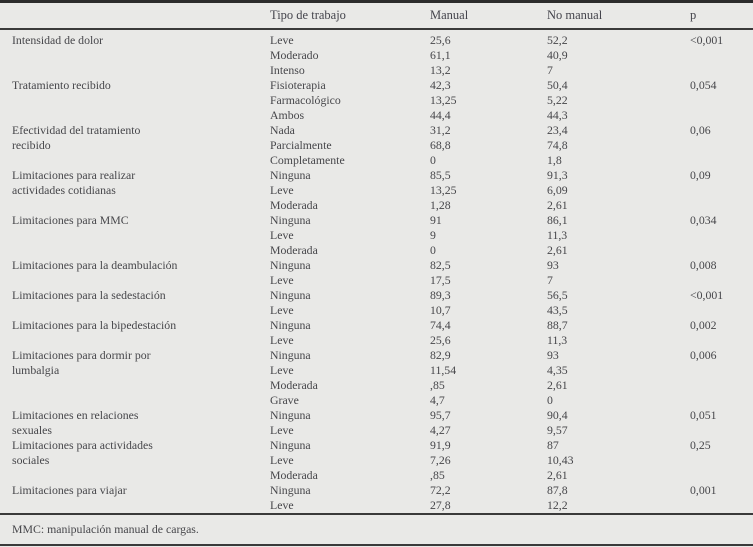 This screenshot has width=753, height=547. What do you see at coordinates (376, 370) in the screenshot?
I see `table-row: Leve 11,54 4,35` at bounding box center [376, 370].